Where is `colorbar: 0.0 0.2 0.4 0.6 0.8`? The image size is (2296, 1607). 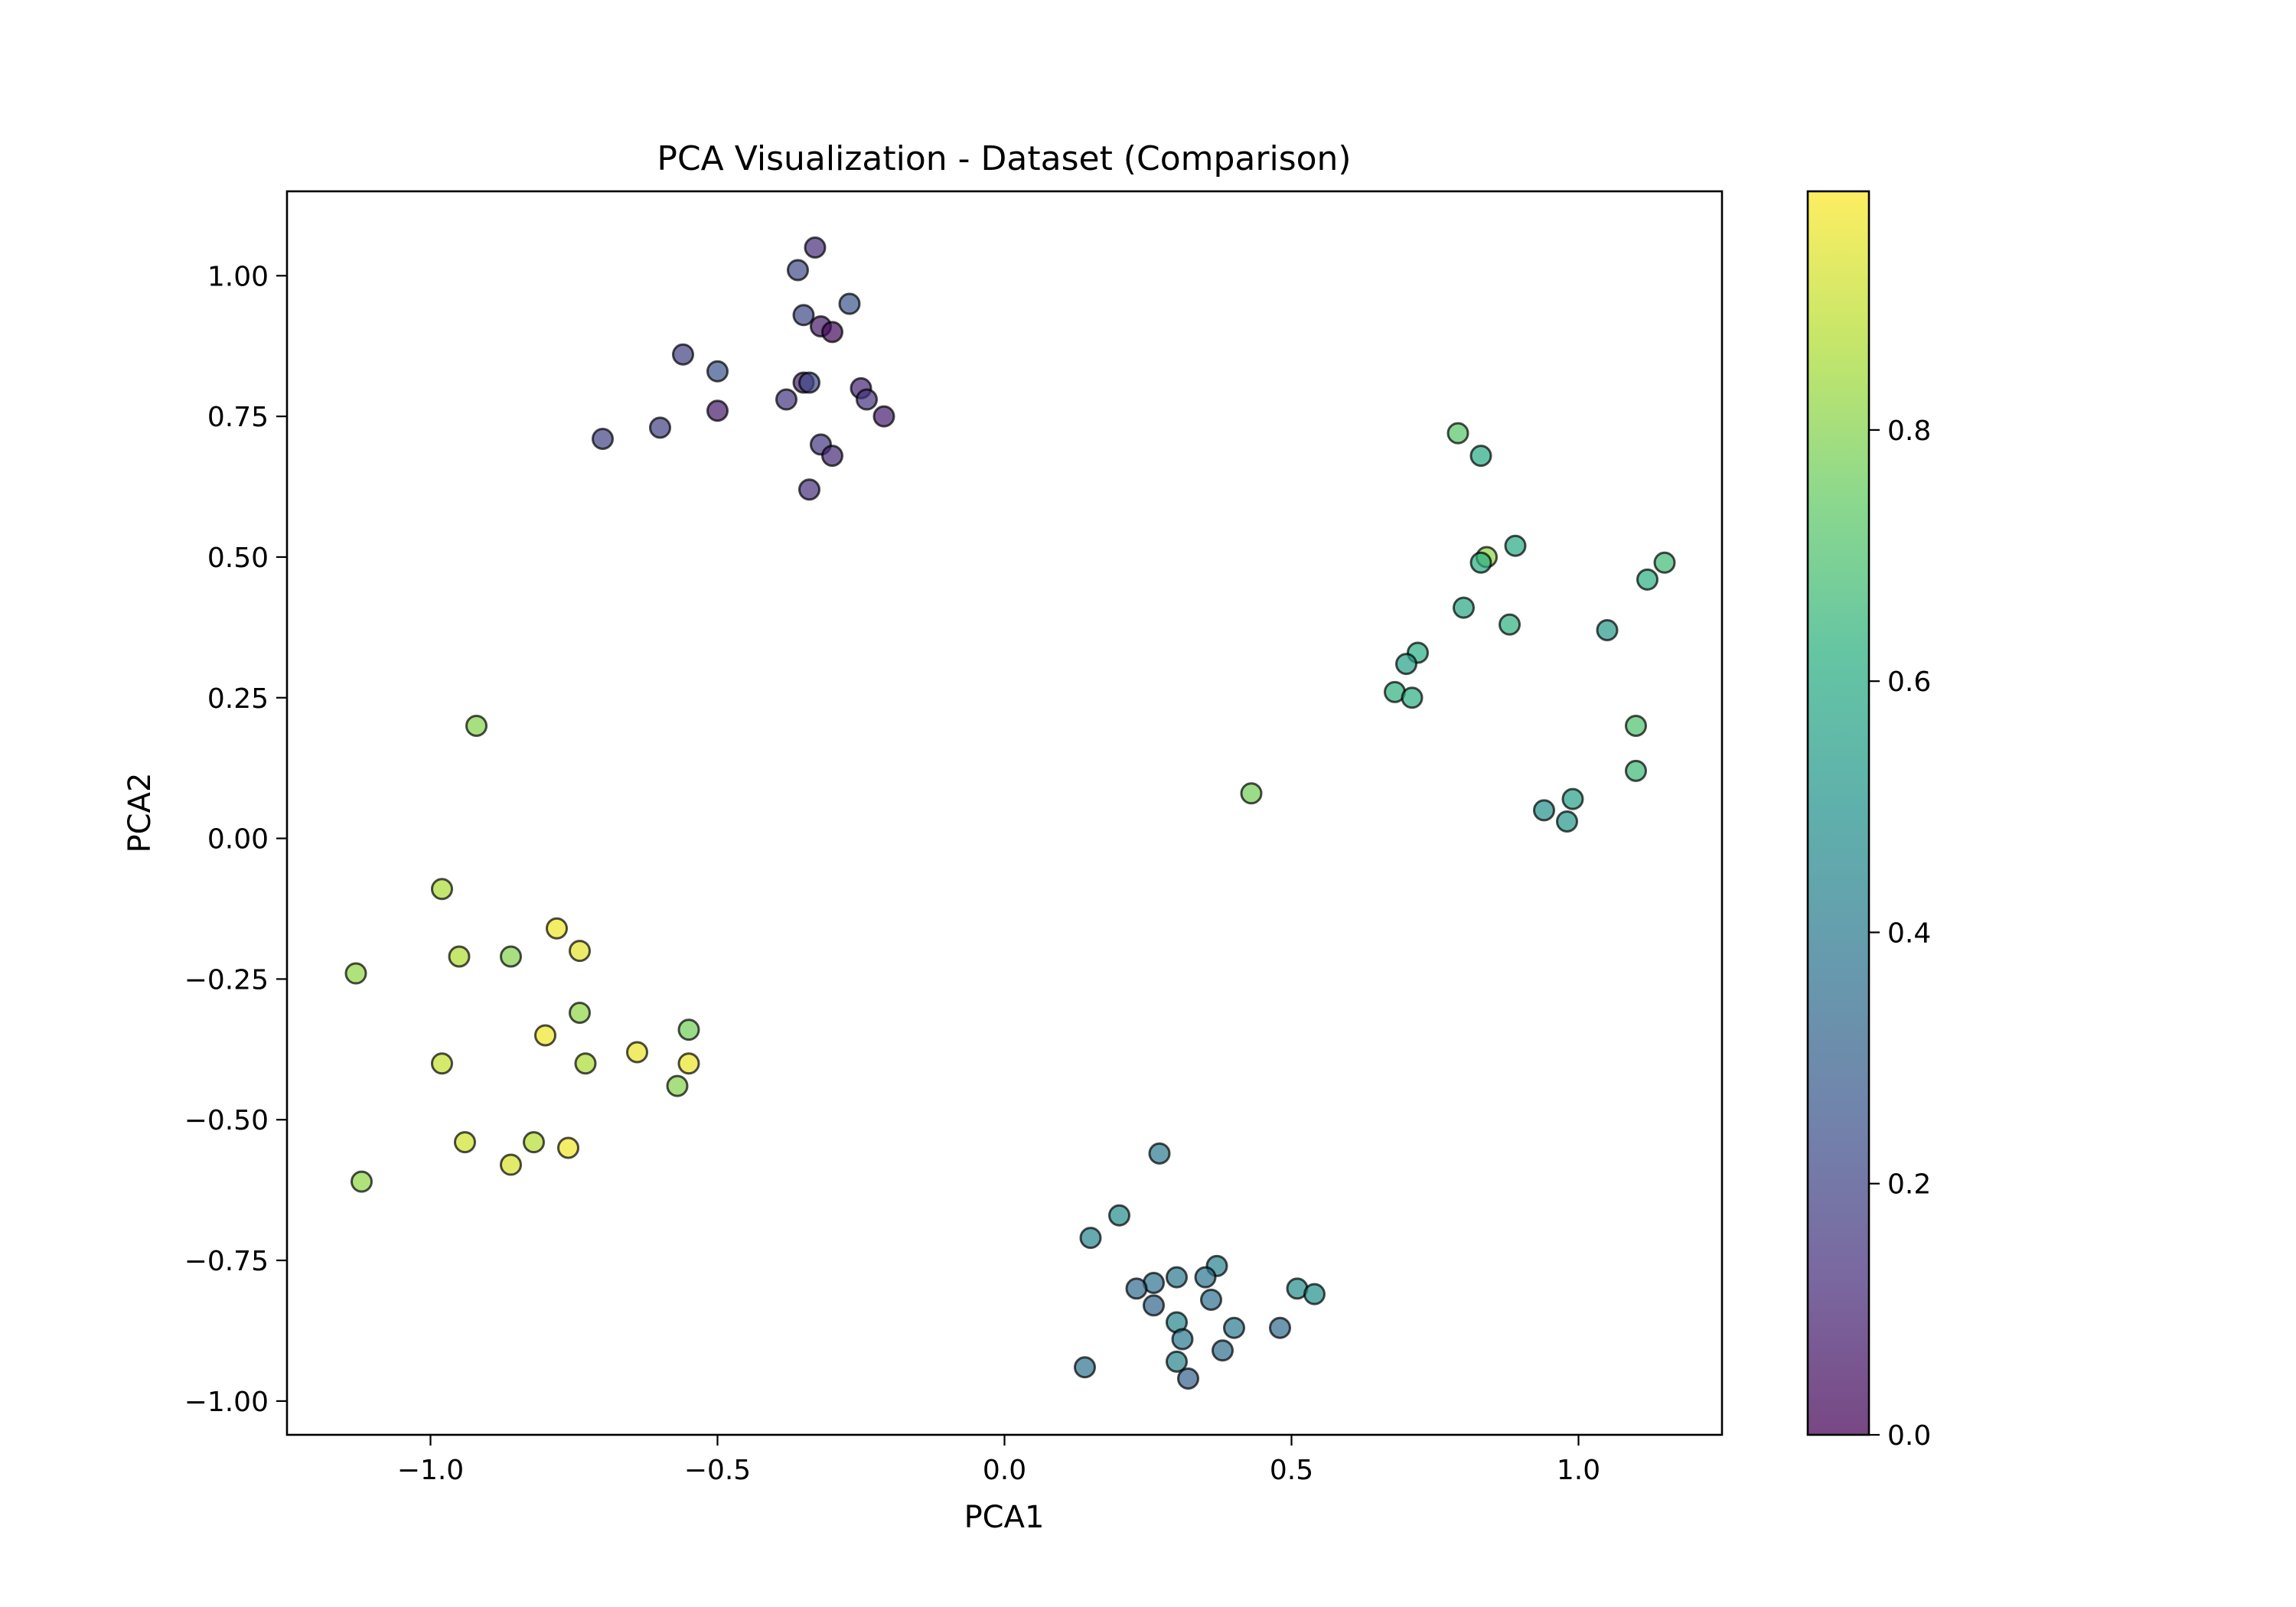
colorbar: 0.0 0.2 0.4 0.6 0.8 is located at coordinates (1868, 821).